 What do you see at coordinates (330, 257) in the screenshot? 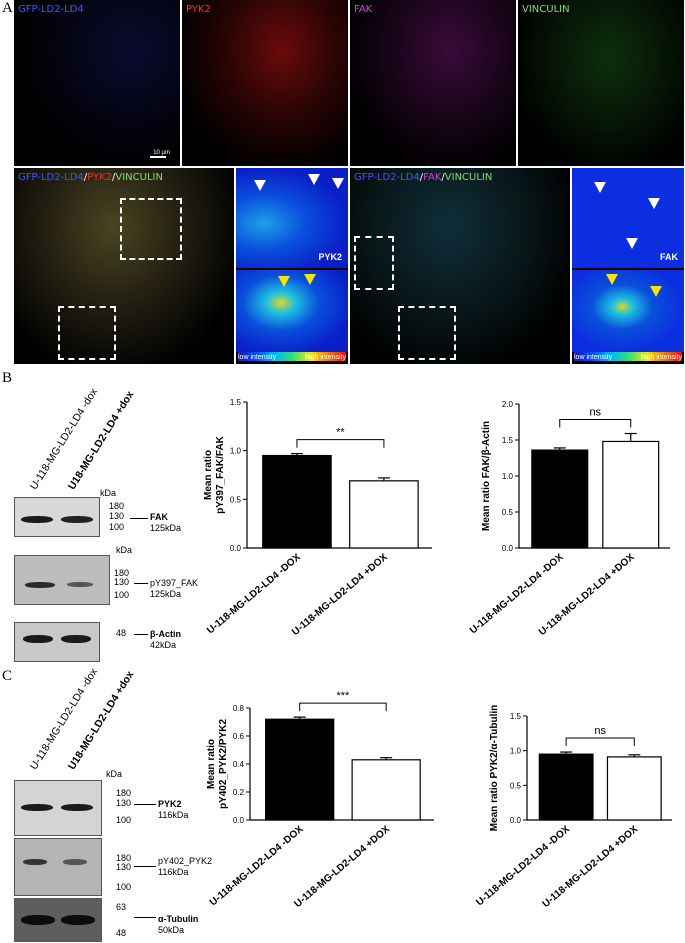
I see `heatmap-label-pyk2: PYK2` at bounding box center [330, 257].